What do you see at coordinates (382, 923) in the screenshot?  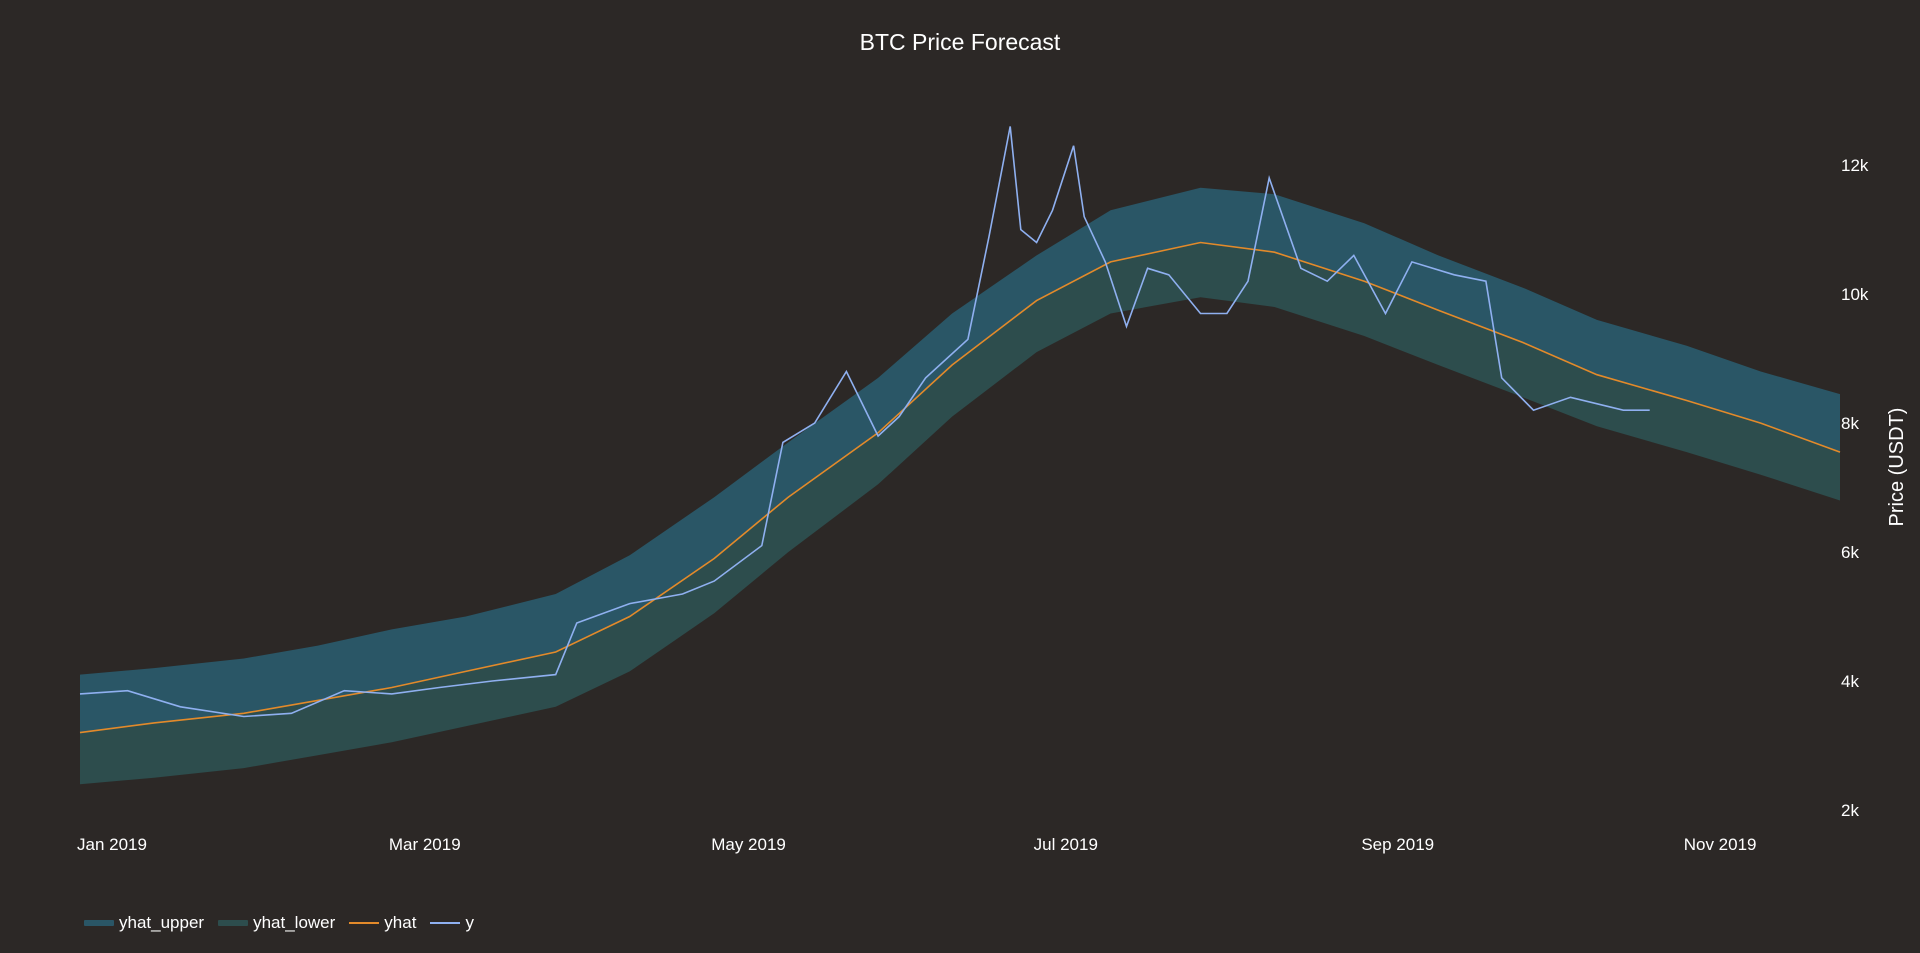 I see `legend-item-yhat: yhat` at bounding box center [382, 923].